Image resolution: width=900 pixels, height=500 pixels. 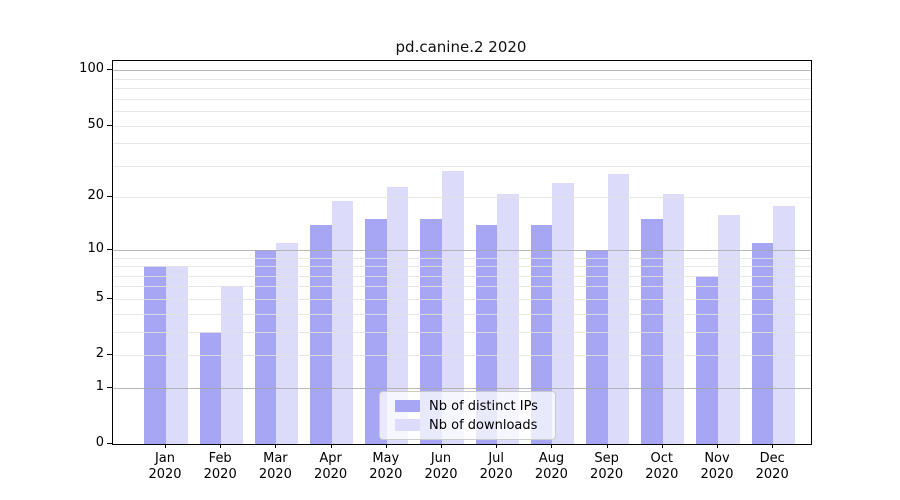 I want to click on legend-row: Nb of downloads, so click(x=471, y=425).